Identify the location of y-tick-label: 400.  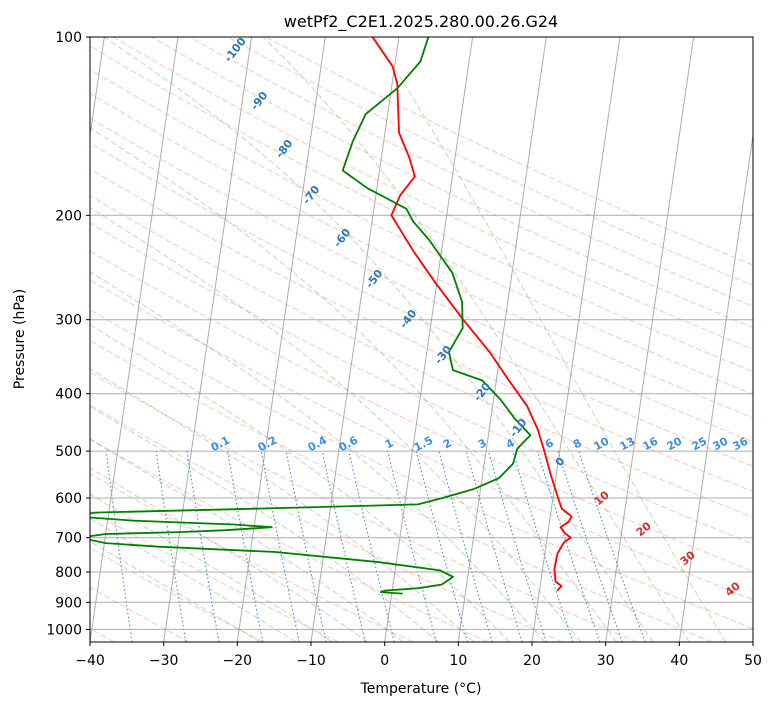
(68, 395).